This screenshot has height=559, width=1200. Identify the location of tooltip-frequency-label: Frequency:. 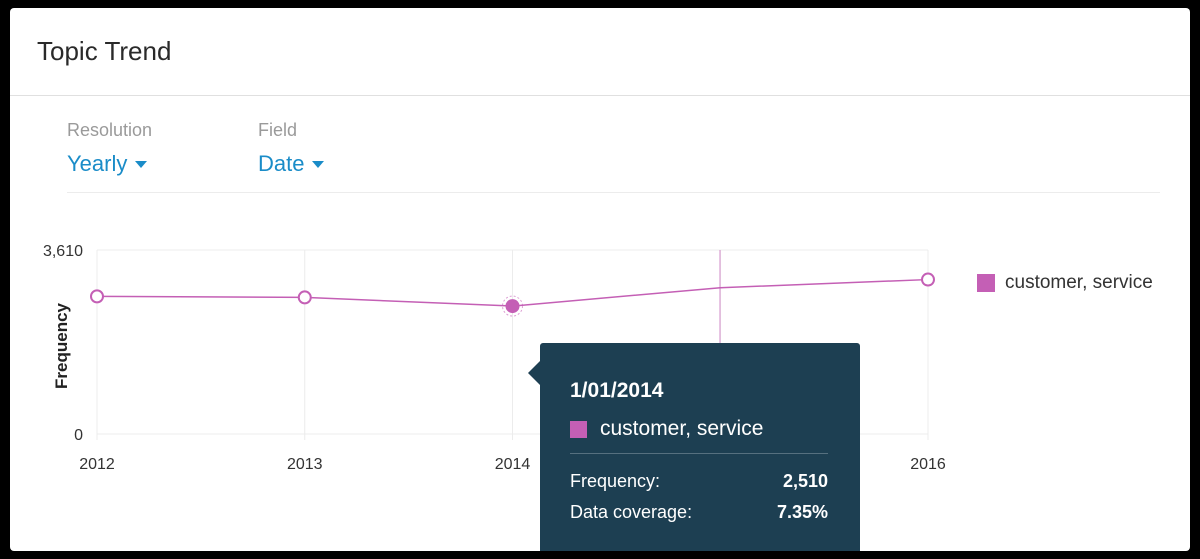
(615, 481).